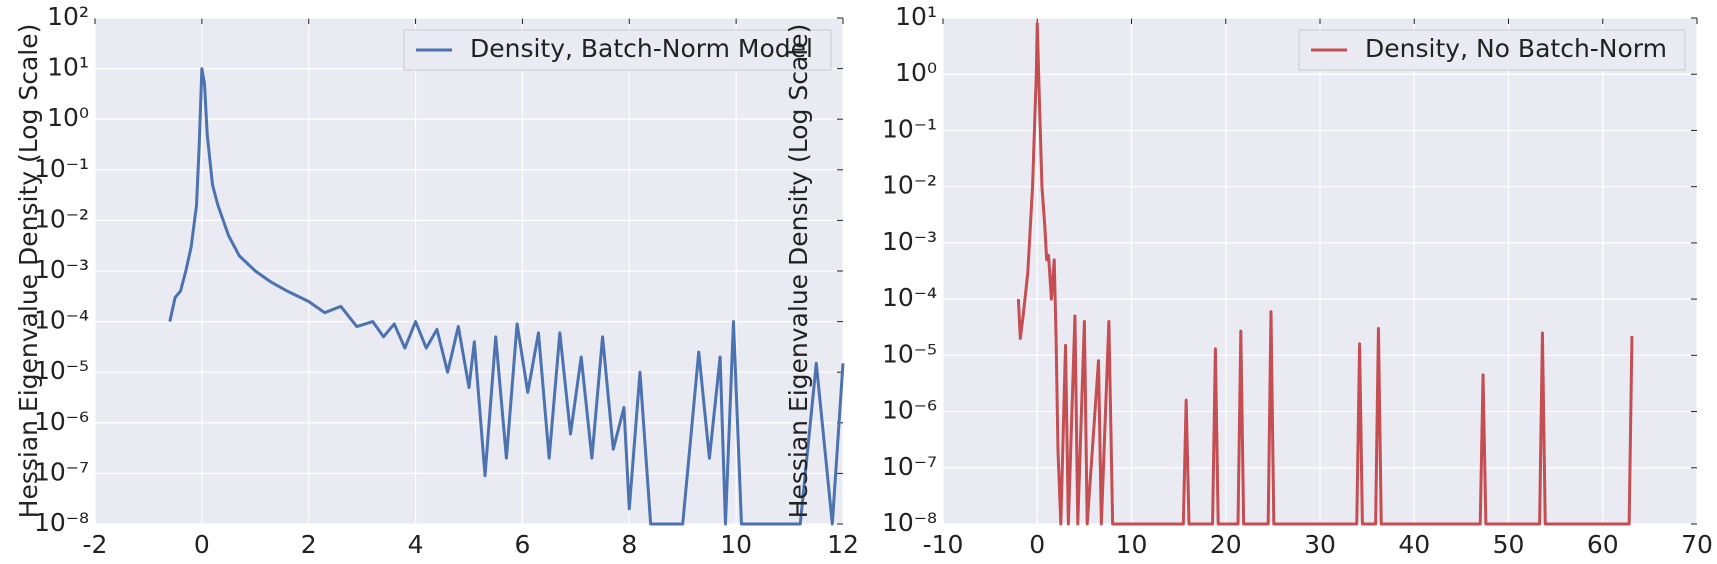 This screenshot has height=564, width=1717. I want to click on x-tick-label: 6, so click(522, 544).